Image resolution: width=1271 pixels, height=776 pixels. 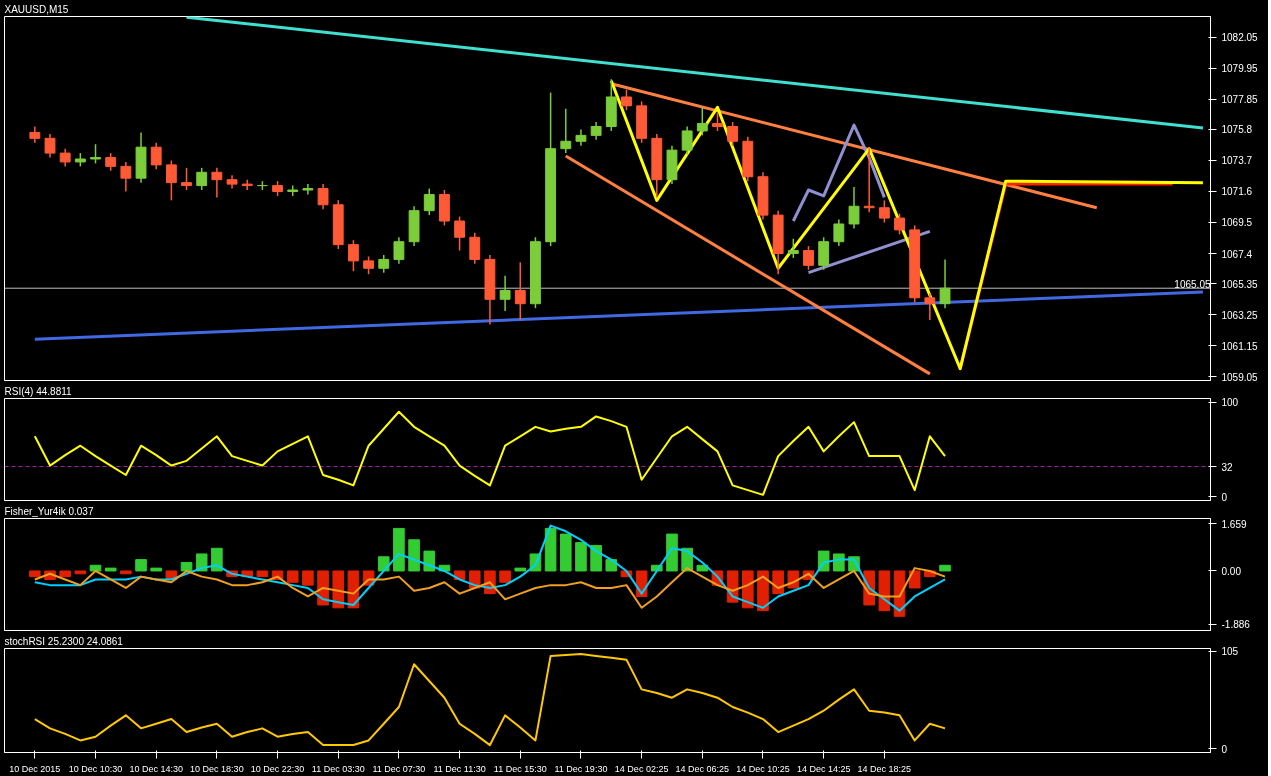 I want to click on y-tick-label: 1073.7, so click(x=1237, y=161).